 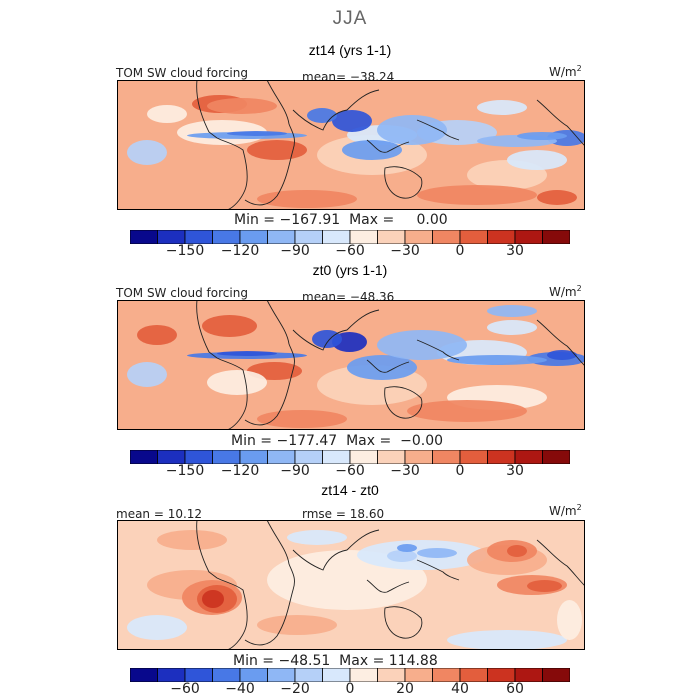 What do you see at coordinates (240, 689) in the screenshot?
I see `colorbar-tick-label: −40` at bounding box center [240, 689].